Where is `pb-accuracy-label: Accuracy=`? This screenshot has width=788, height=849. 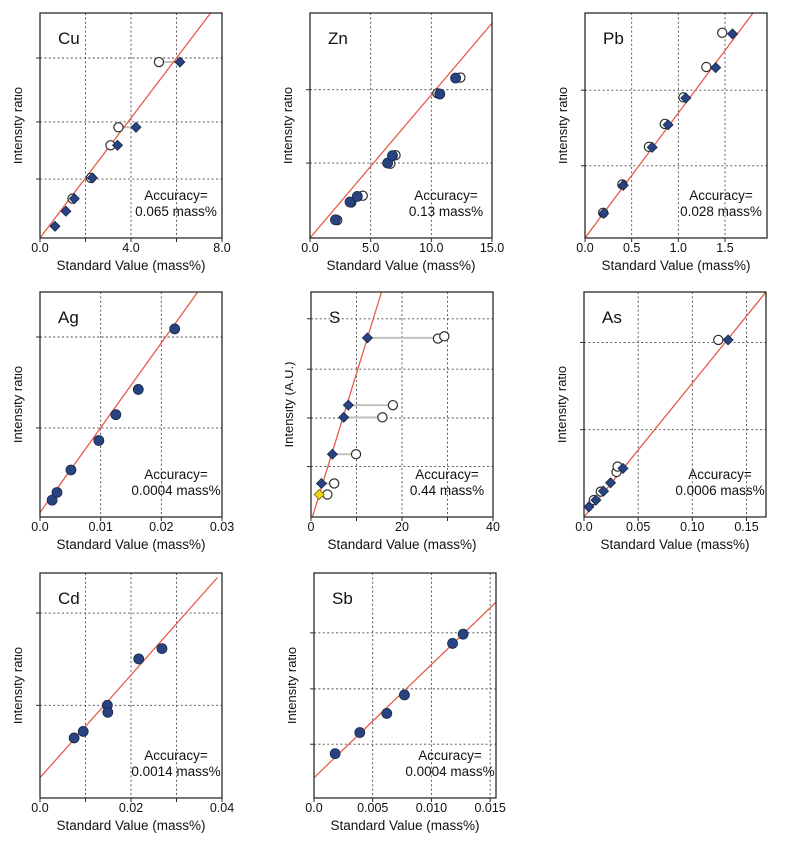 pb-accuracy-label: Accuracy= is located at coordinates (721, 195).